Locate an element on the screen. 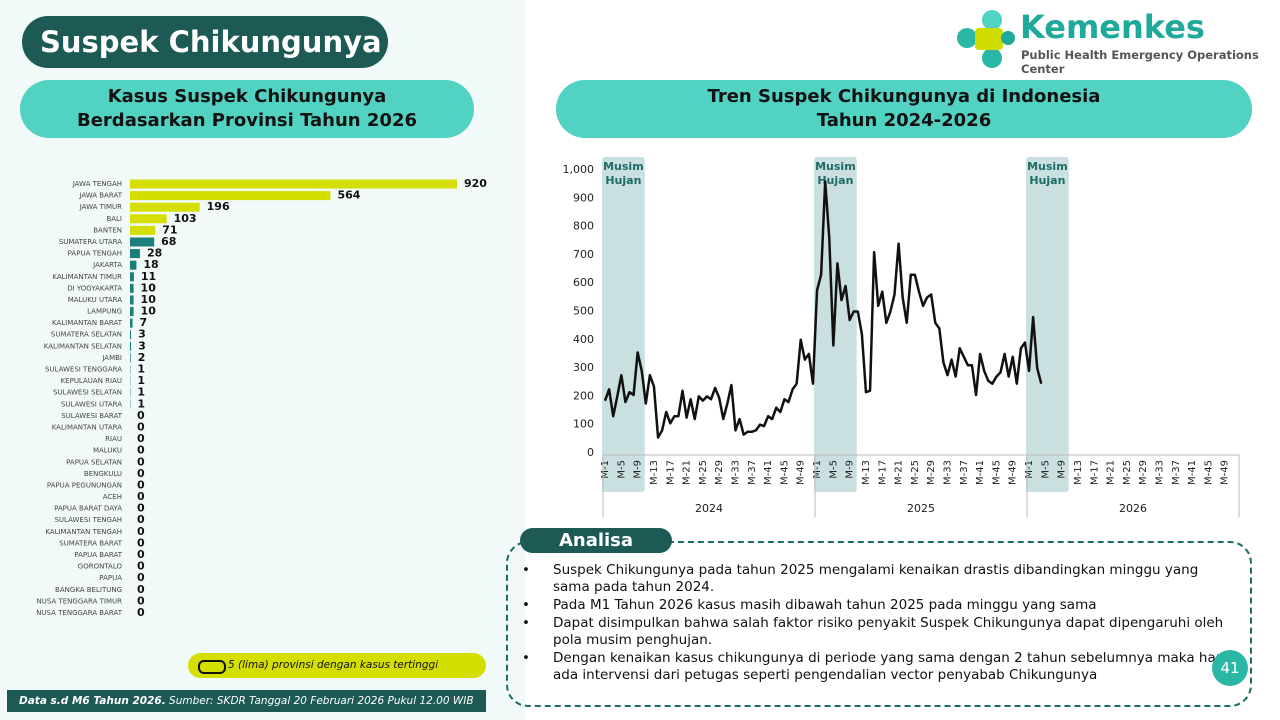 The height and width of the screenshot is (720, 1280). data-label: 68 is located at coordinates (168, 241).